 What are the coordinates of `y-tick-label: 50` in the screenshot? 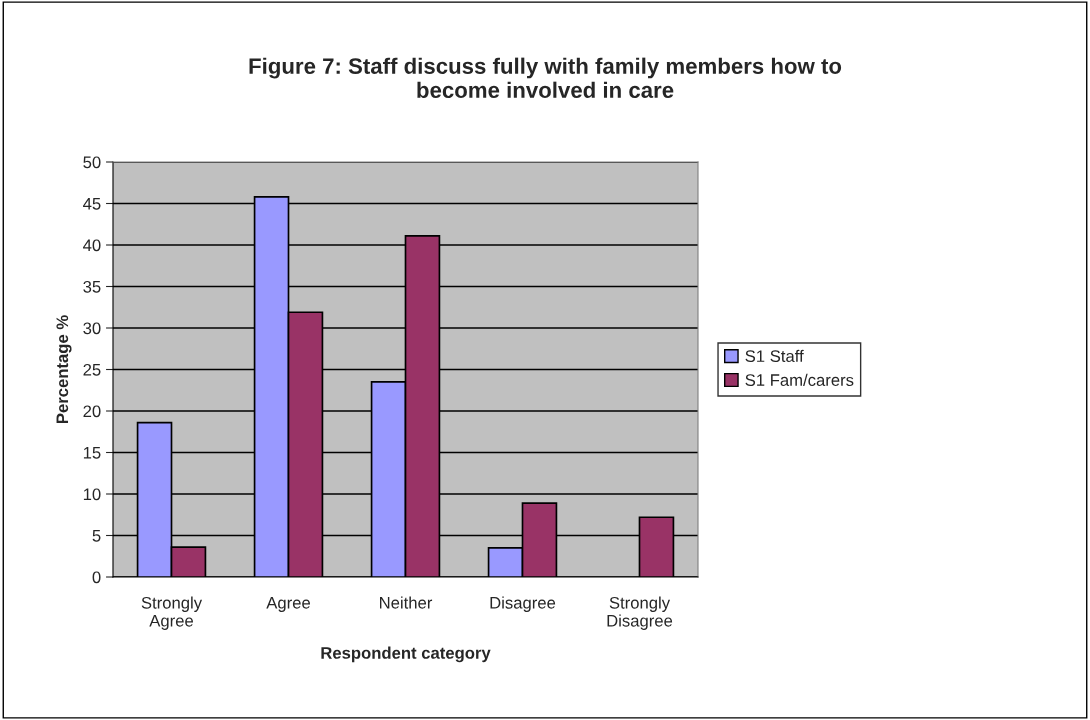 It's located at (92, 162).